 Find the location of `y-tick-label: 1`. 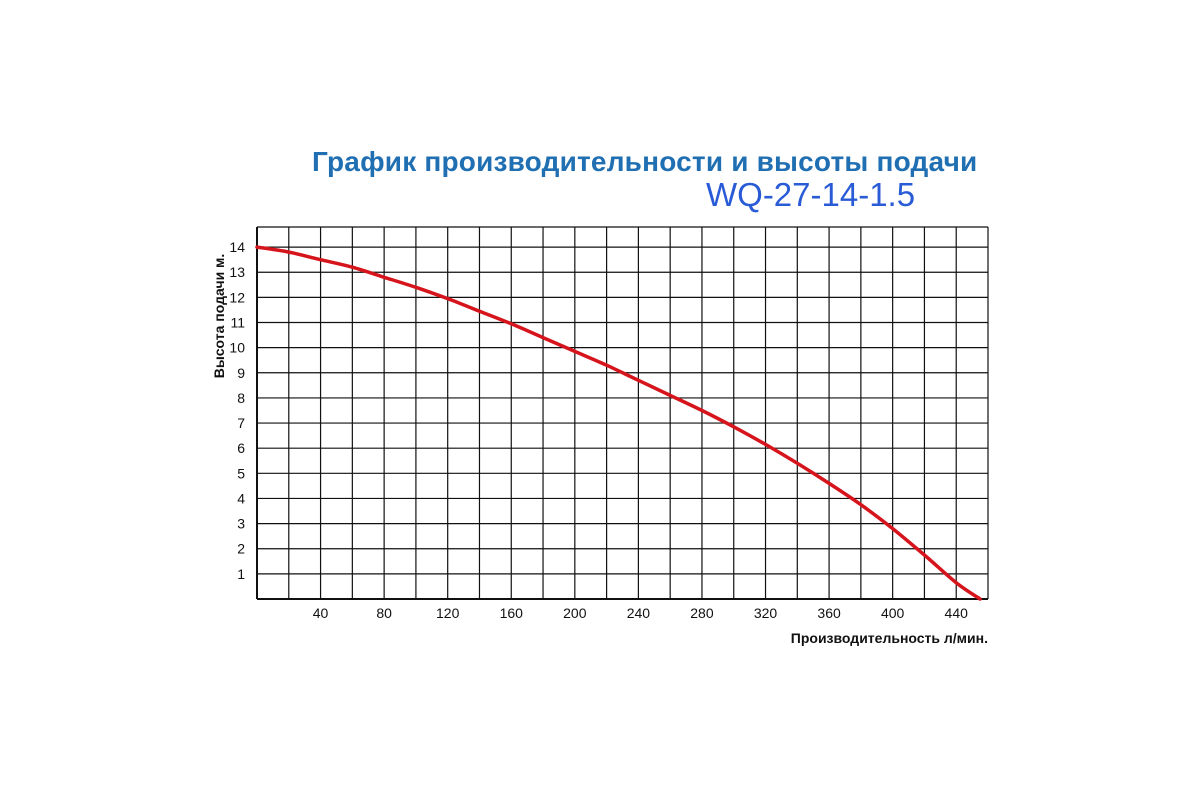

y-tick-label: 1 is located at coordinates (241, 574).